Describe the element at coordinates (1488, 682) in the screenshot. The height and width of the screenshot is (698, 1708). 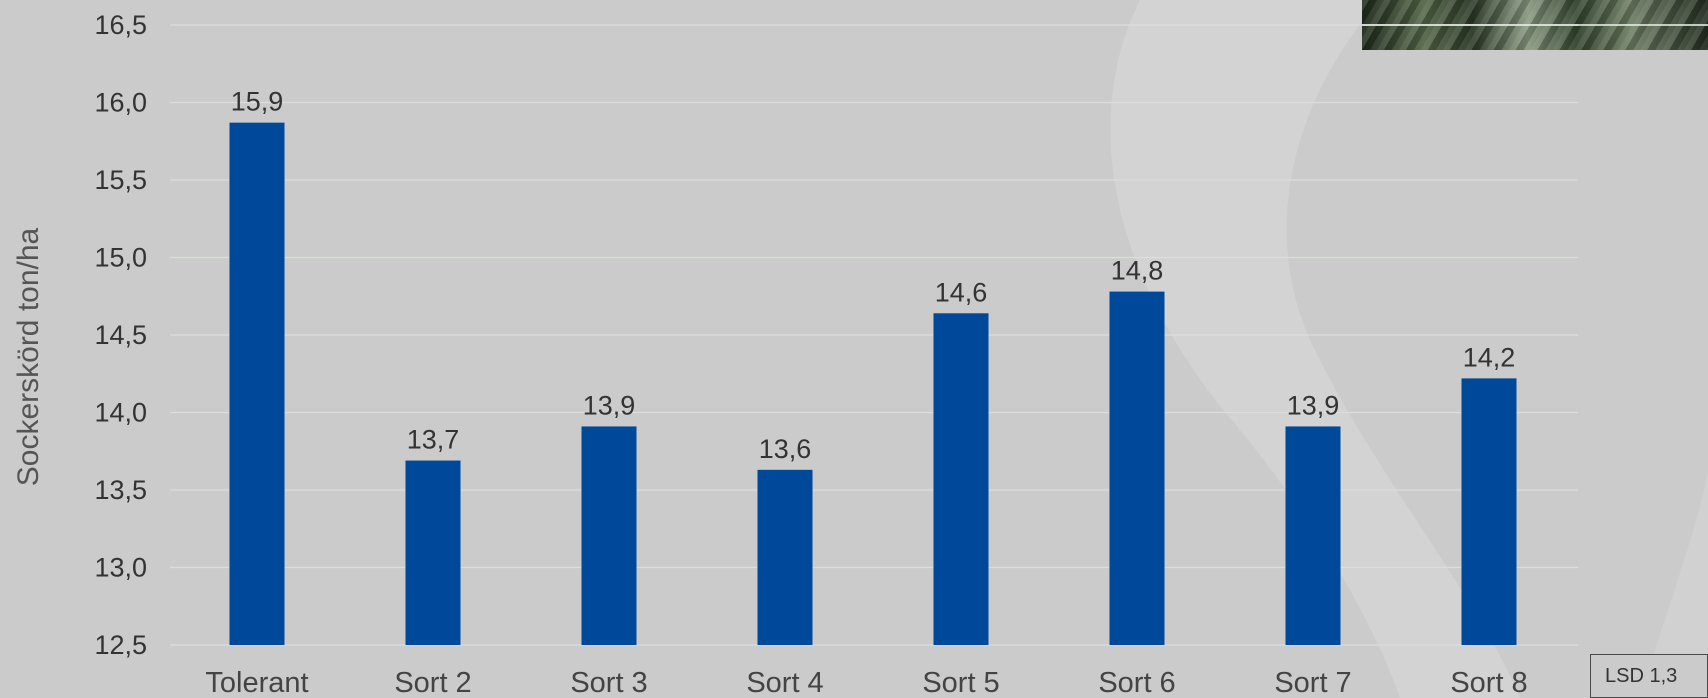
I see `x-tick-label: Sort 8` at that location.